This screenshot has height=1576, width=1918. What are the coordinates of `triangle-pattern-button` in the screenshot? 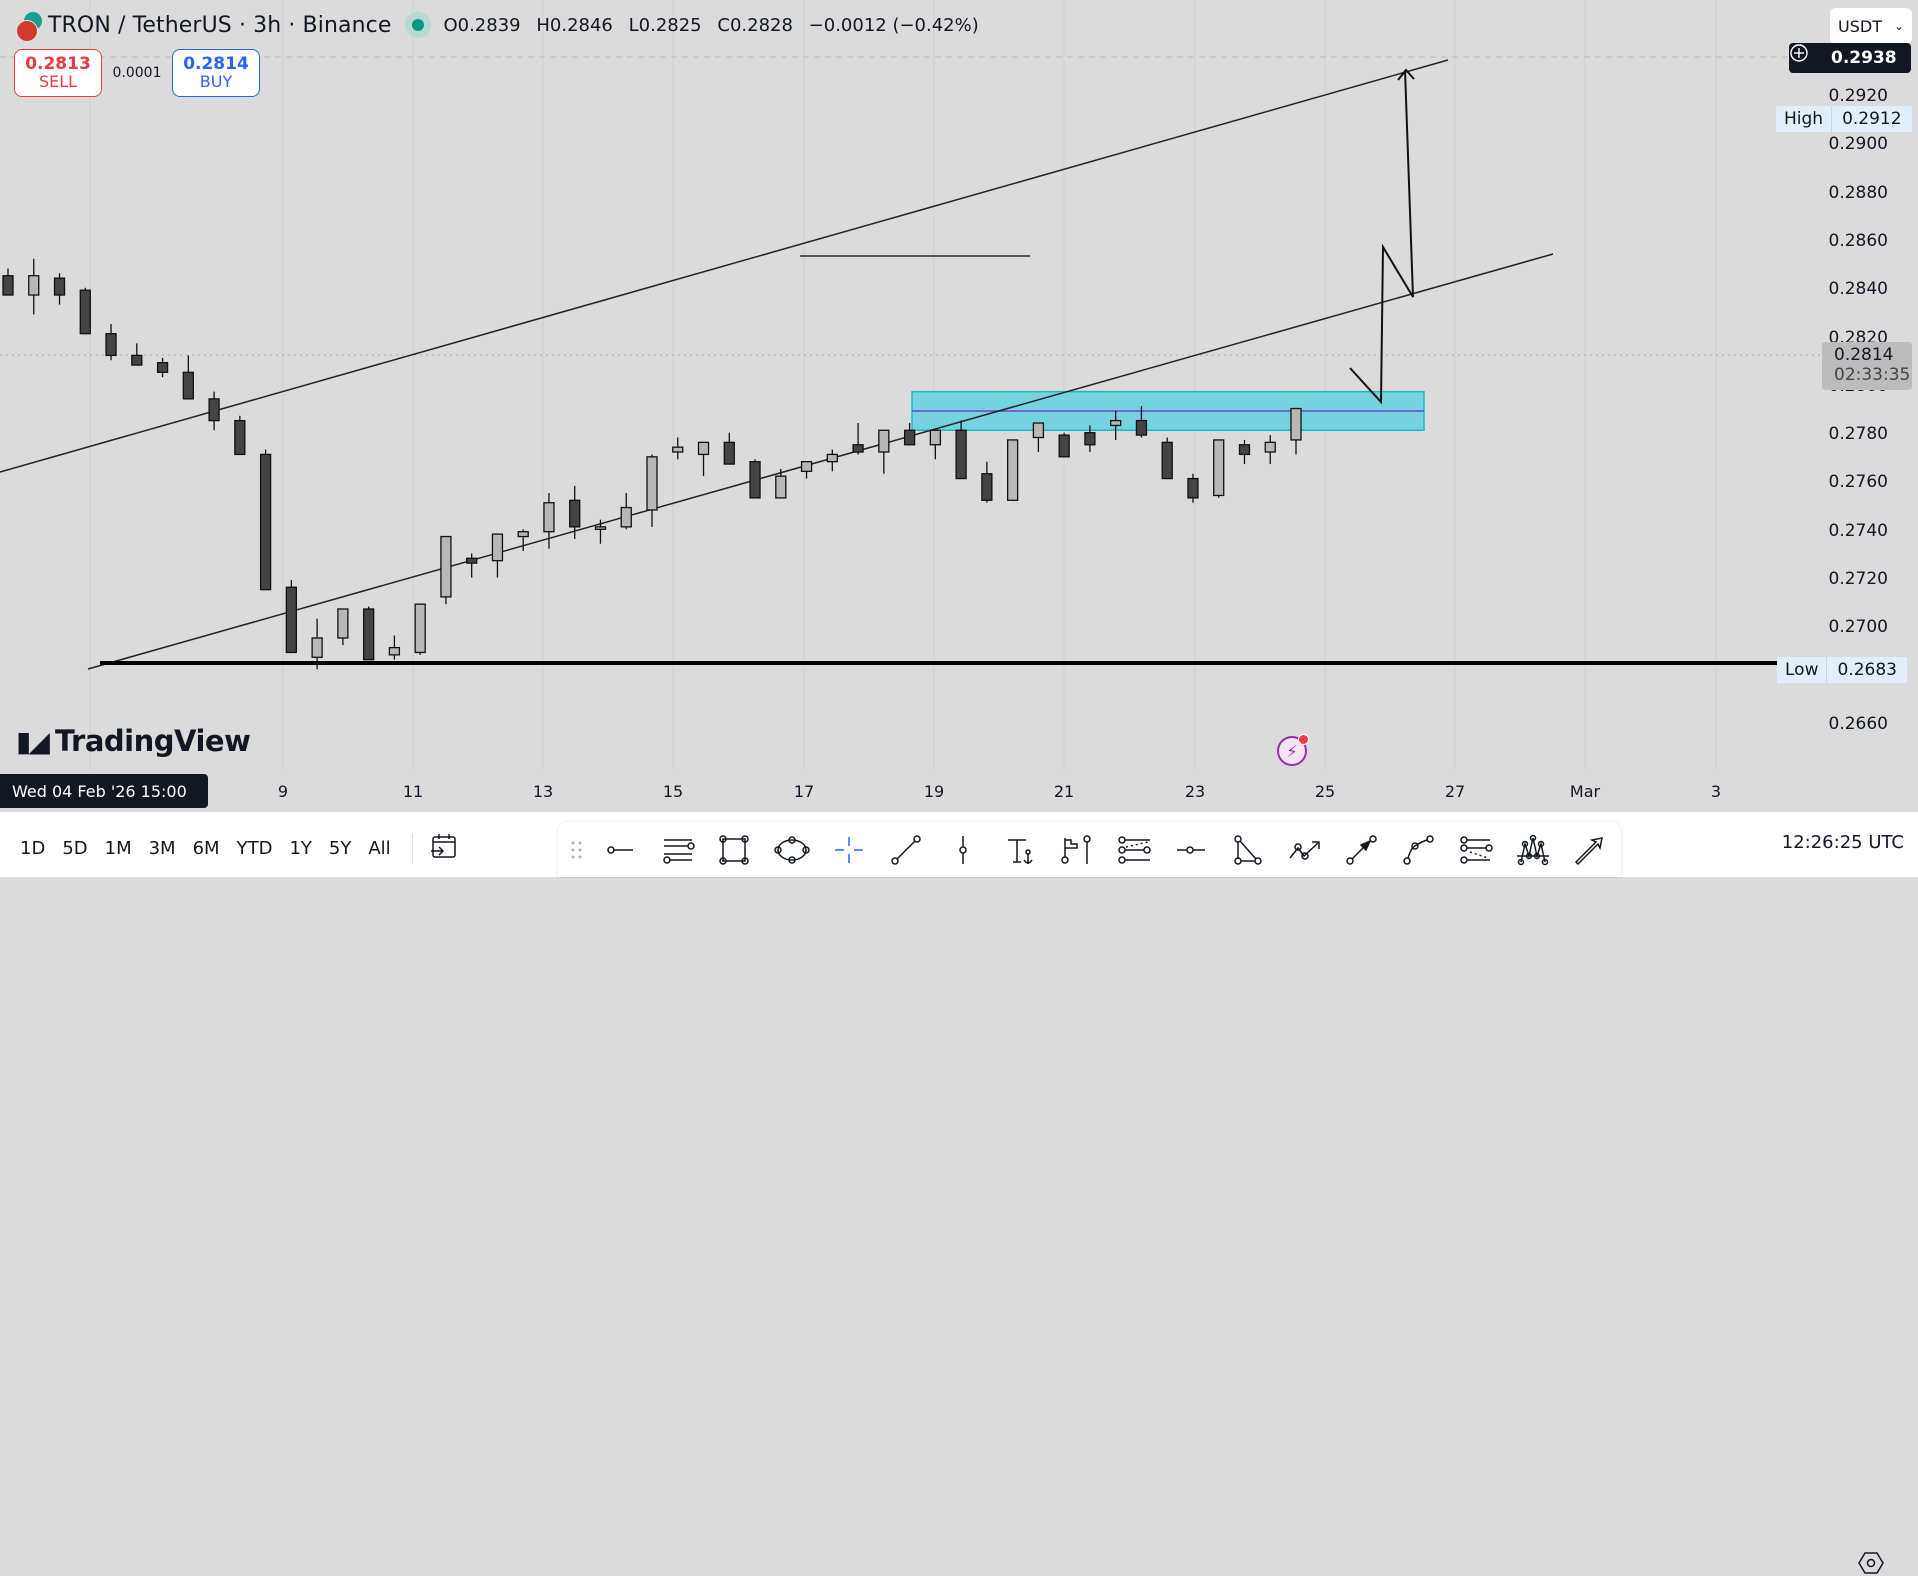 It's located at (1247, 850).